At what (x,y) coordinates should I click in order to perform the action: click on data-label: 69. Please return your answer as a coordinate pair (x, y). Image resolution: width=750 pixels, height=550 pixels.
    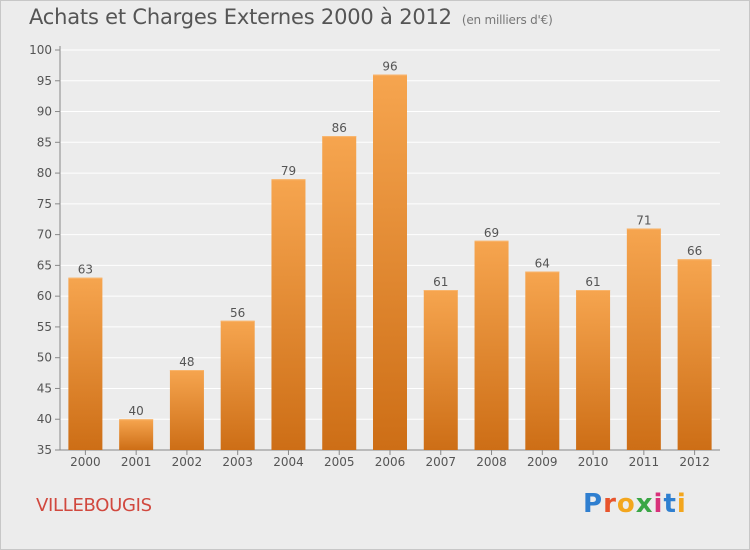
    Looking at the image, I should click on (491, 233).